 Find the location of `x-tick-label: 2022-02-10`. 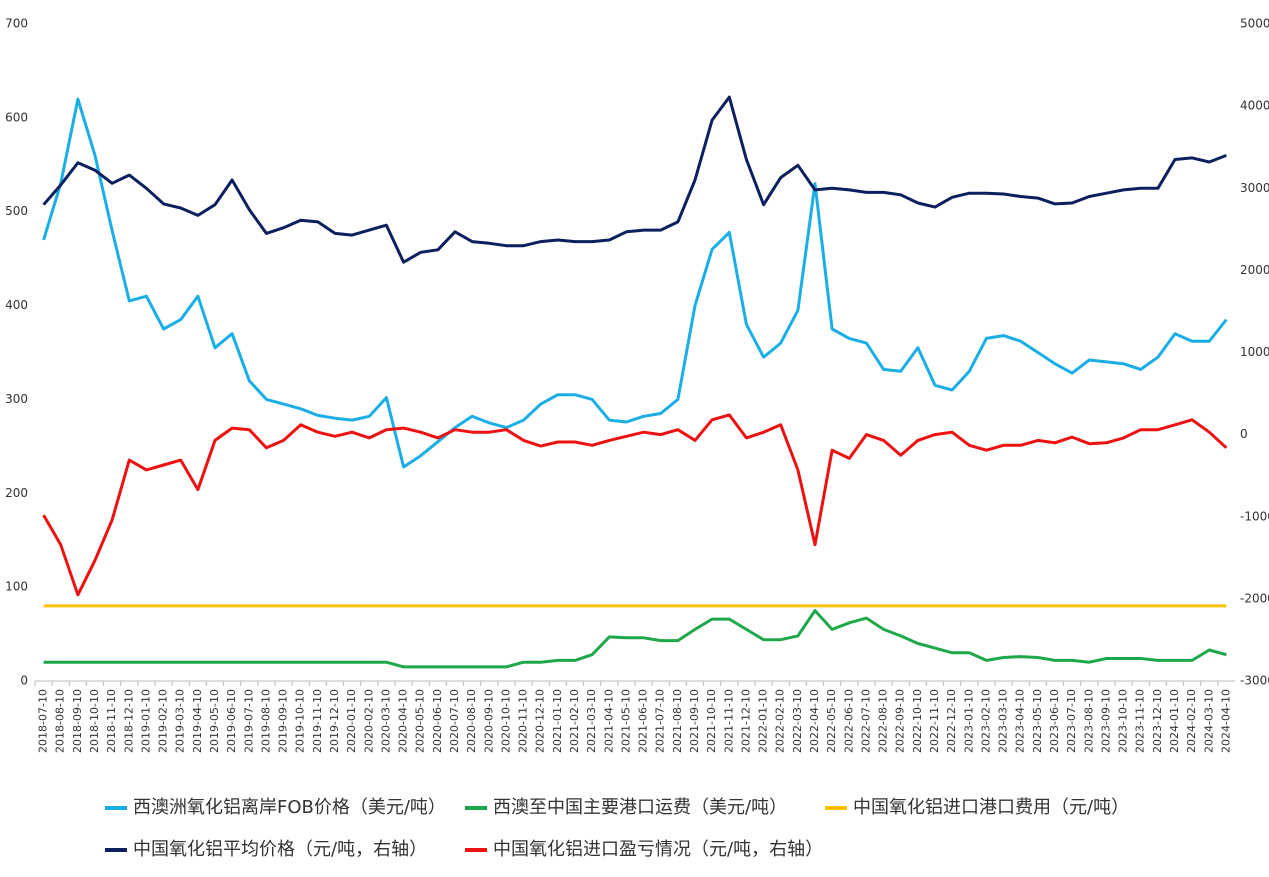

x-tick-label: 2022-02-10 is located at coordinates (780, 721).